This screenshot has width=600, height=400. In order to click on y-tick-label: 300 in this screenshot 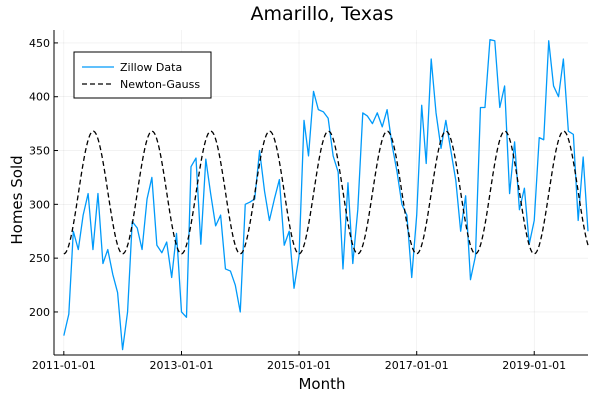, I will do `click(39, 204)`.